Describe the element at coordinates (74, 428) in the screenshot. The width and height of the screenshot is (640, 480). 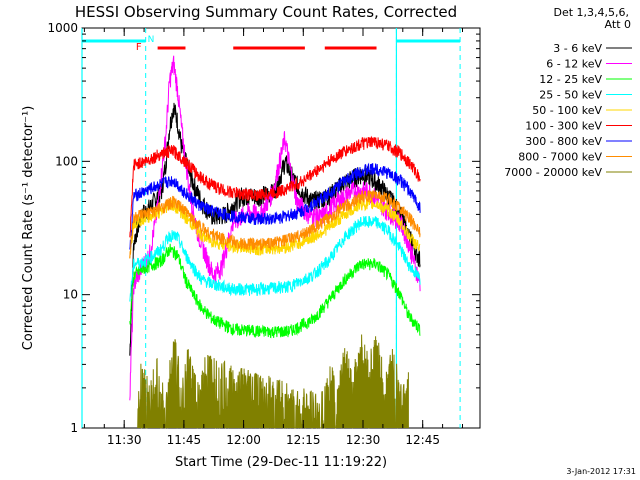
I see `y-tick-label: 1` at that location.